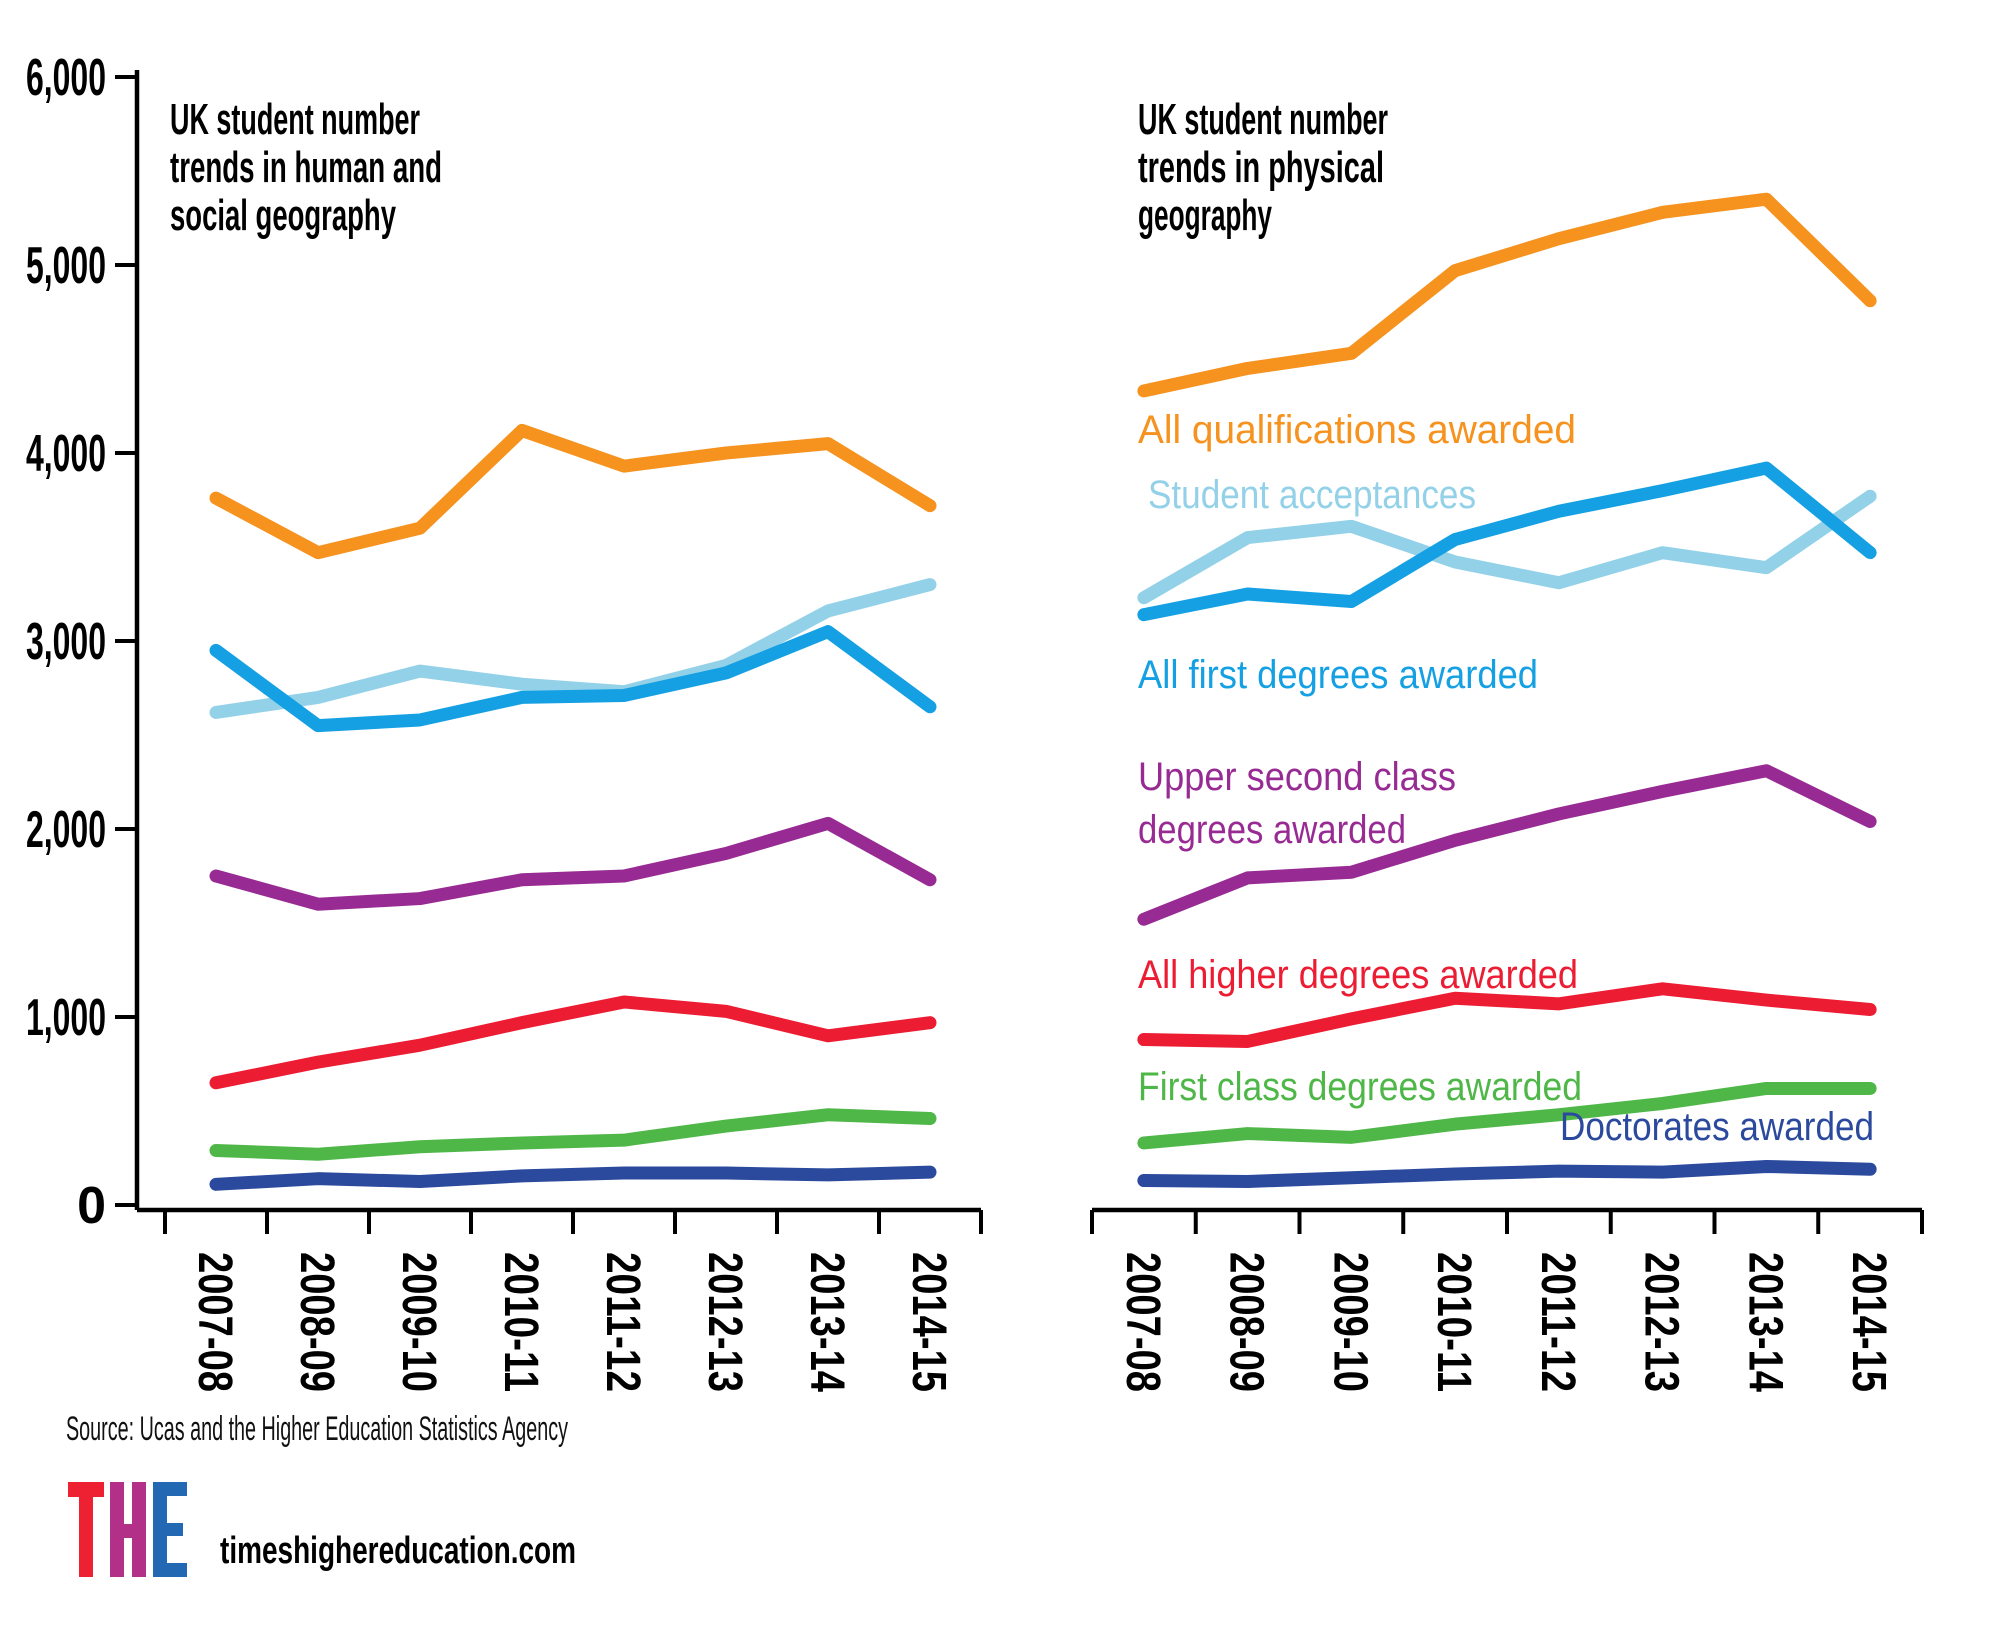 Image resolution: width=2000 pixels, height=1630 pixels. What do you see at coordinates (170, 1529) in the screenshot?
I see `logo-letter-e` at bounding box center [170, 1529].